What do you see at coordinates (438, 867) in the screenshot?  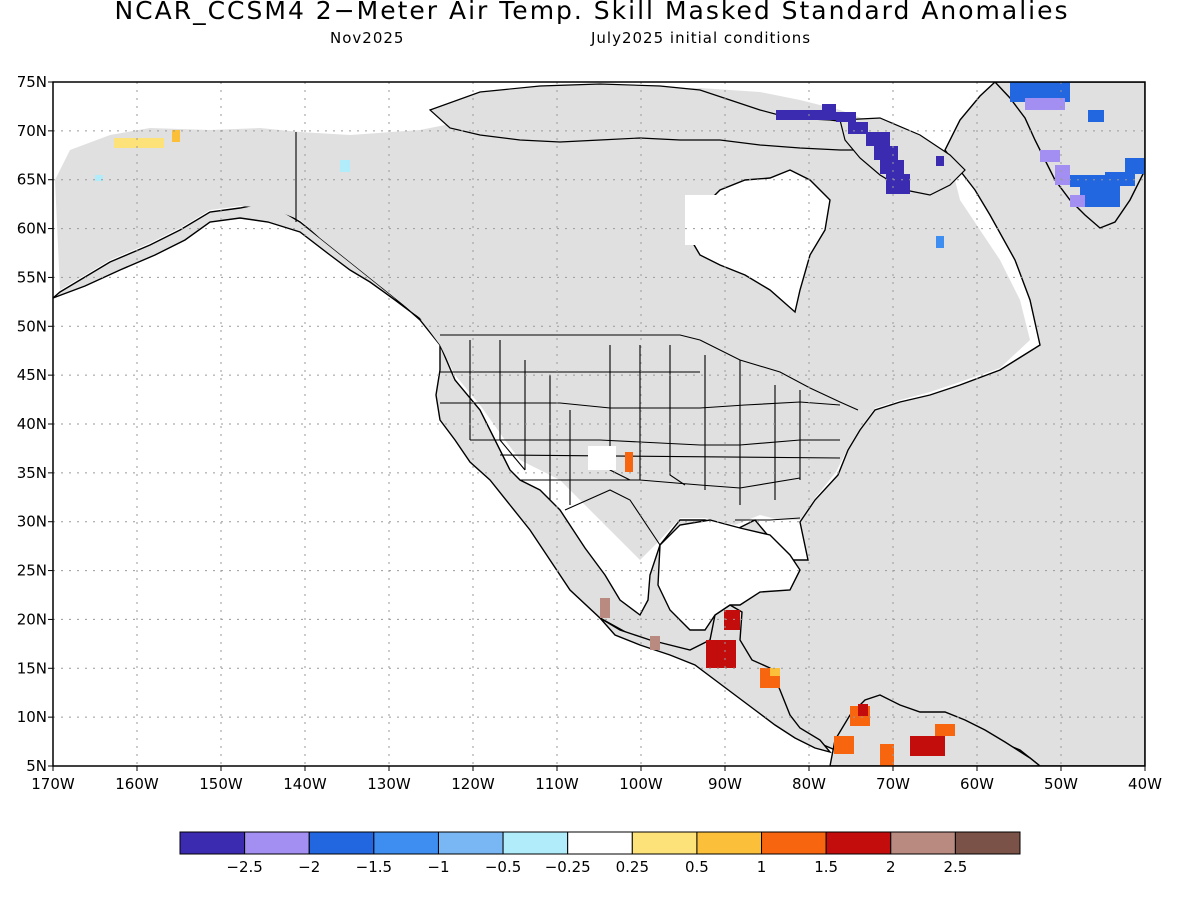 I see `legend-label: −1` at bounding box center [438, 867].